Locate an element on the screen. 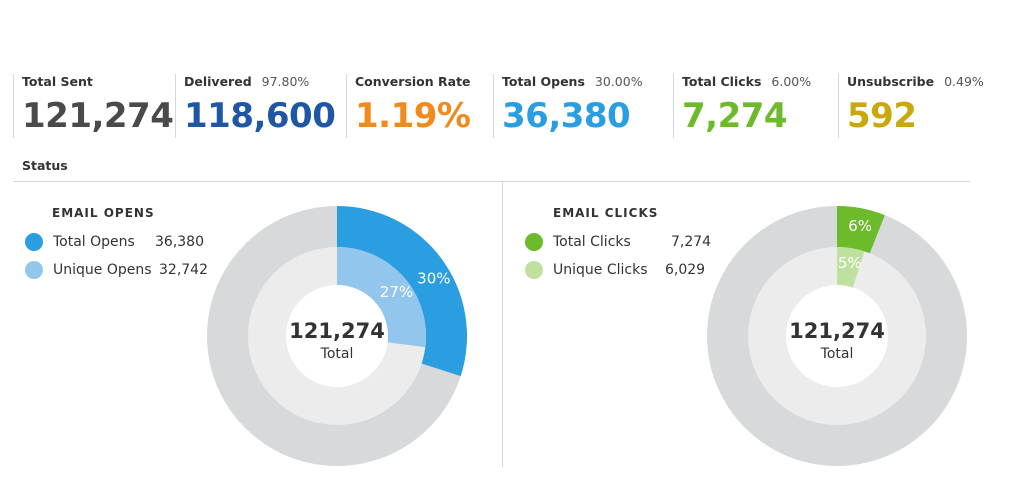 This screenshot has height=485, width=1024. metric-value: 1.19% is located at coordinates (413, 116).